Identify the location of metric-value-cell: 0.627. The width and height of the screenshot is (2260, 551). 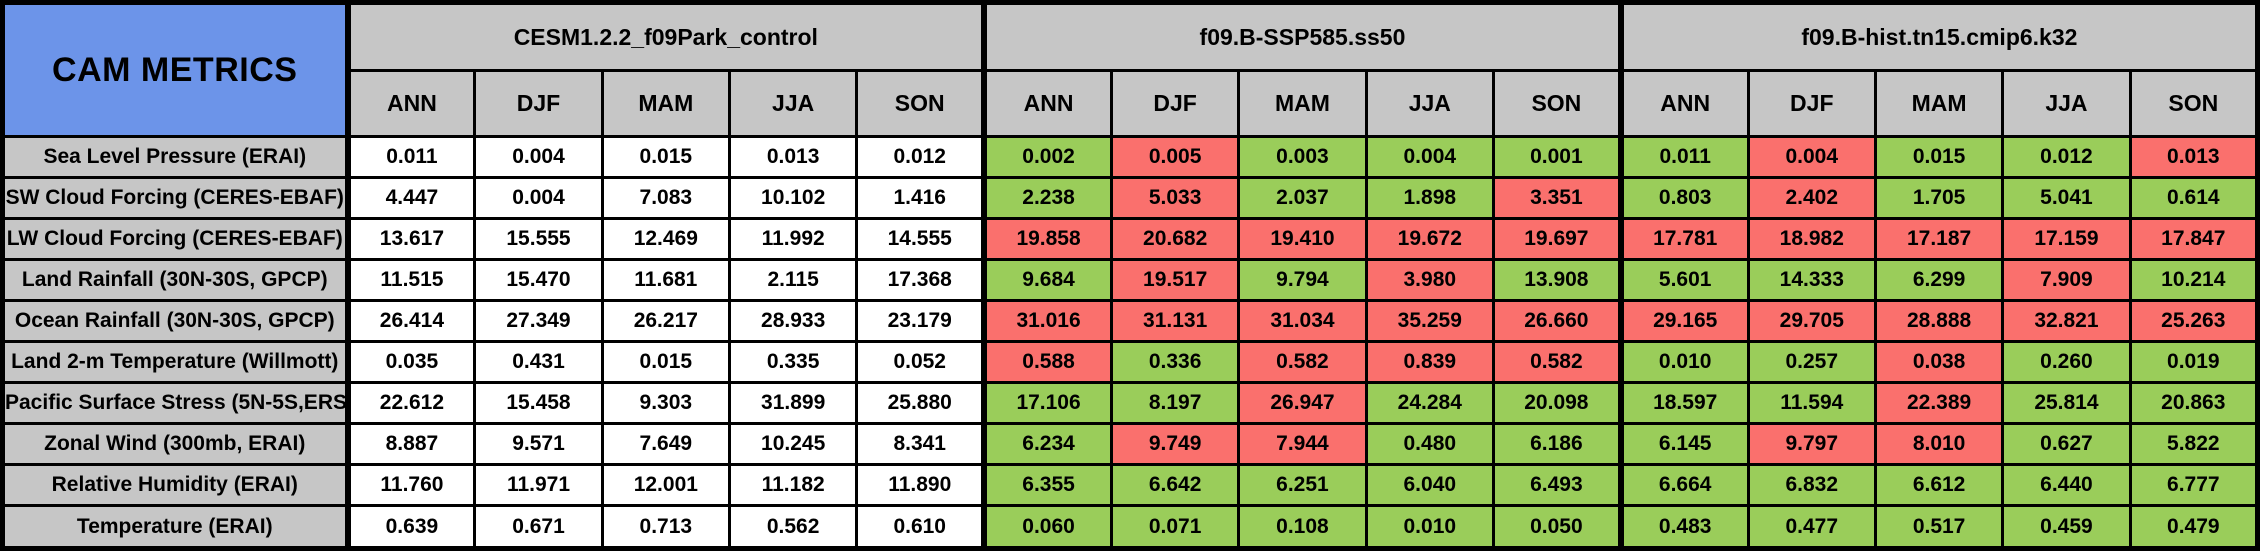
(2066, 444).